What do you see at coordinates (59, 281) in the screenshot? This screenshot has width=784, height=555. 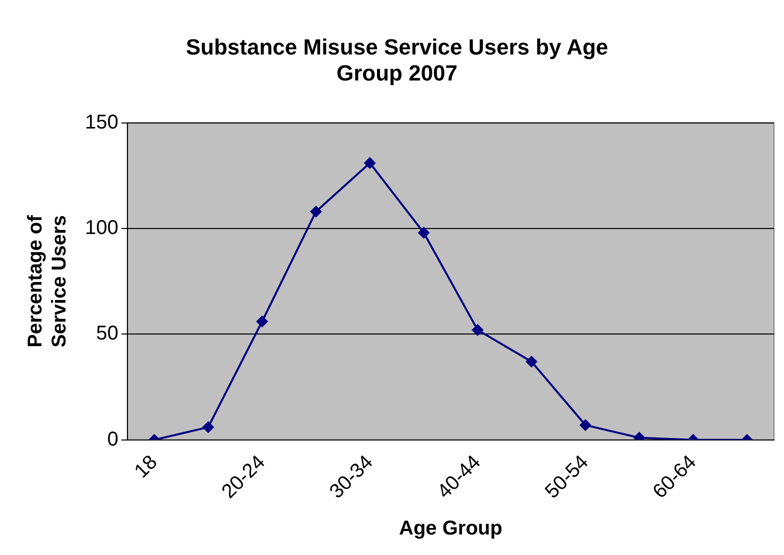 I see `text: Service Users` at bounding box center [59, 281].